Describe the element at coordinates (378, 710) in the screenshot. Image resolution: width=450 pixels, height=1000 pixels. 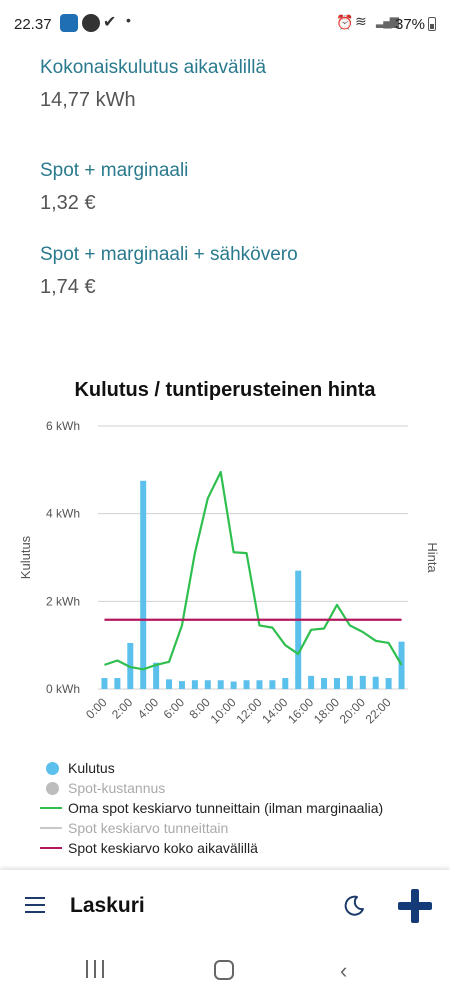
I see `x-tick-label: 22:00` at that location.